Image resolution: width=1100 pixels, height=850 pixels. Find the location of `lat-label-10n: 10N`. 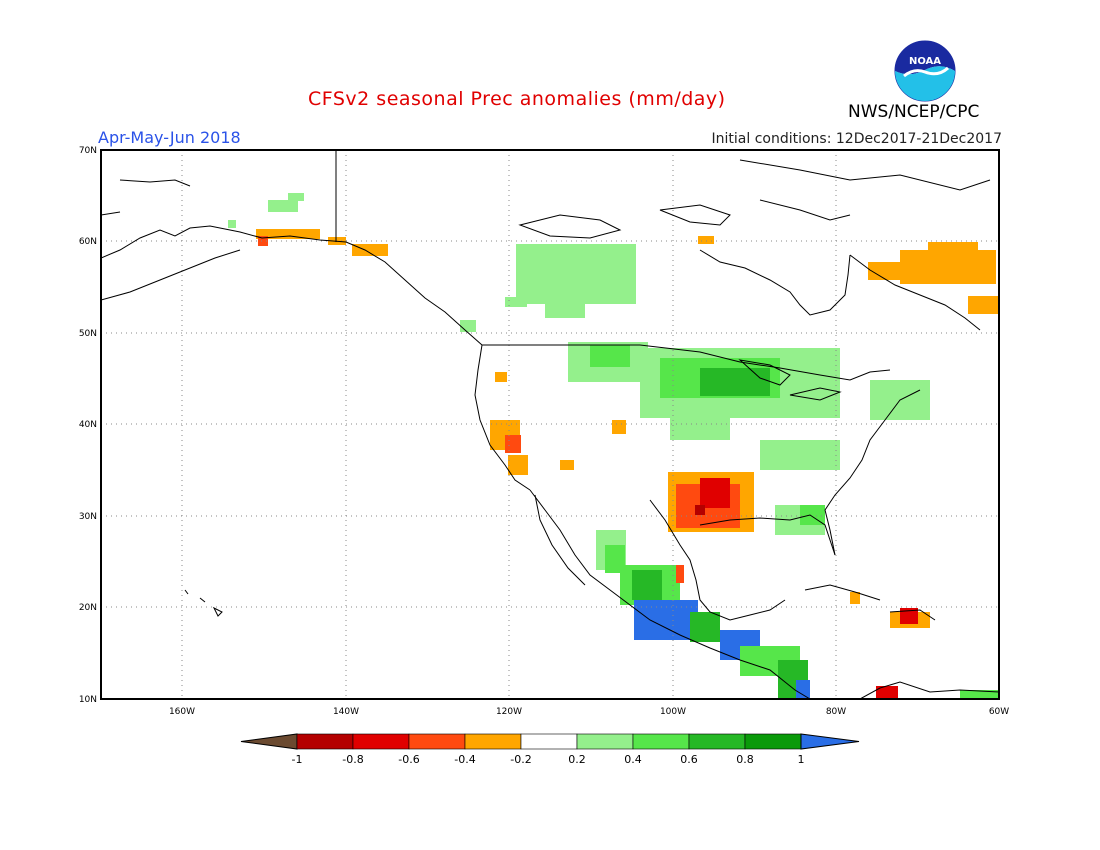

lat-label-10n: 10N is located at coordinates (88, 700).